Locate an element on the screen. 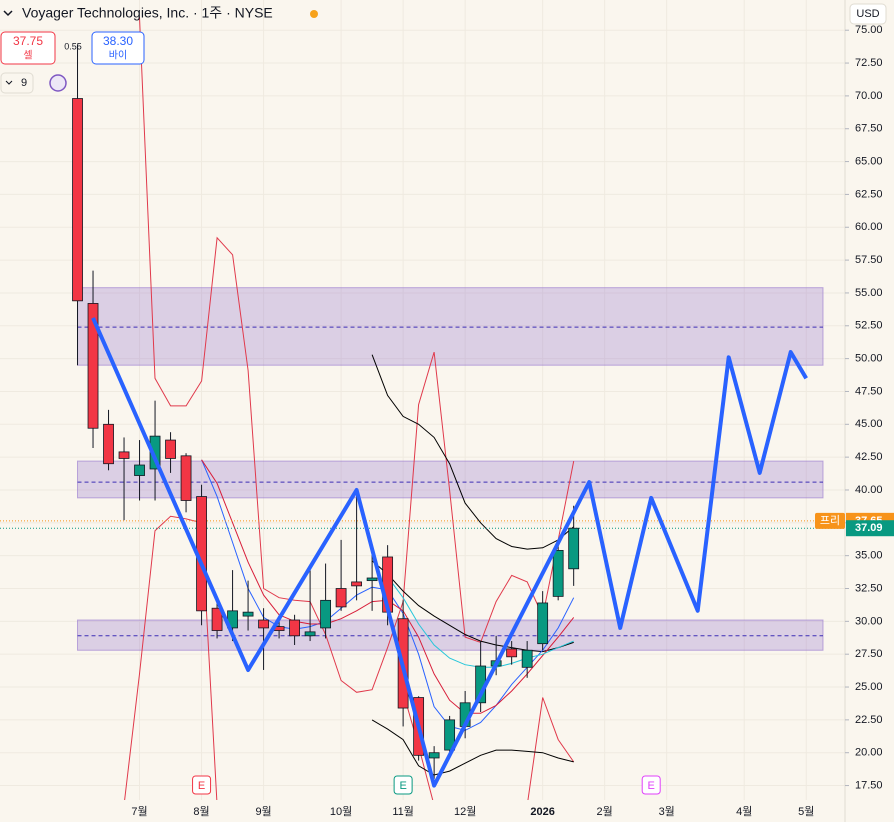  currency: USD is located at coordinates (867, 14).